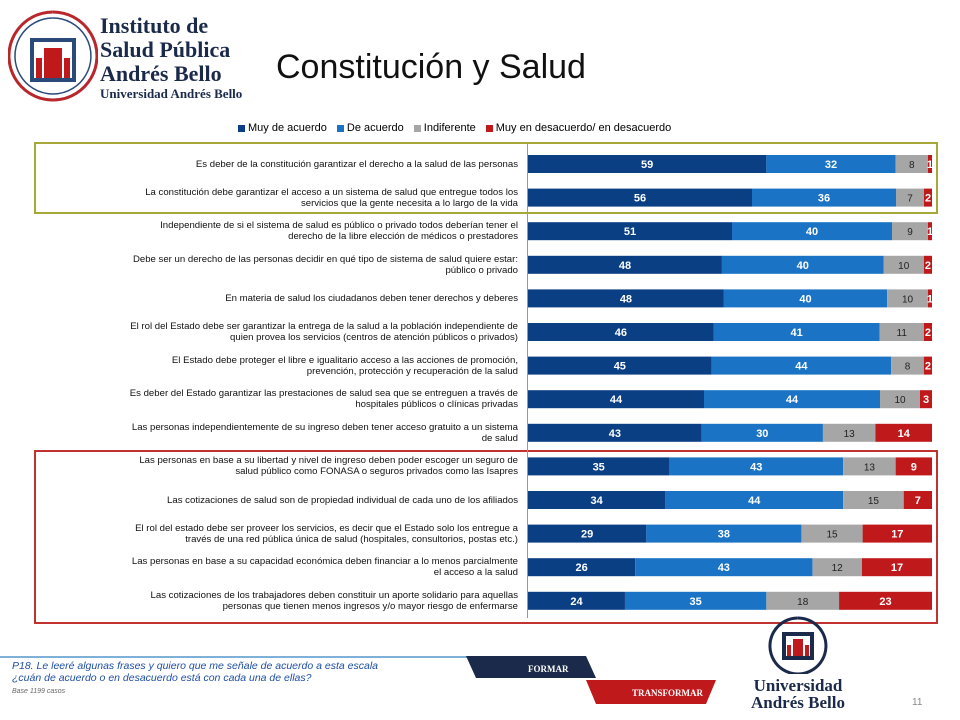 The width and height of the screenshot is (960, 720). I want to click on university-line1: Universidad, so click(798, 685).